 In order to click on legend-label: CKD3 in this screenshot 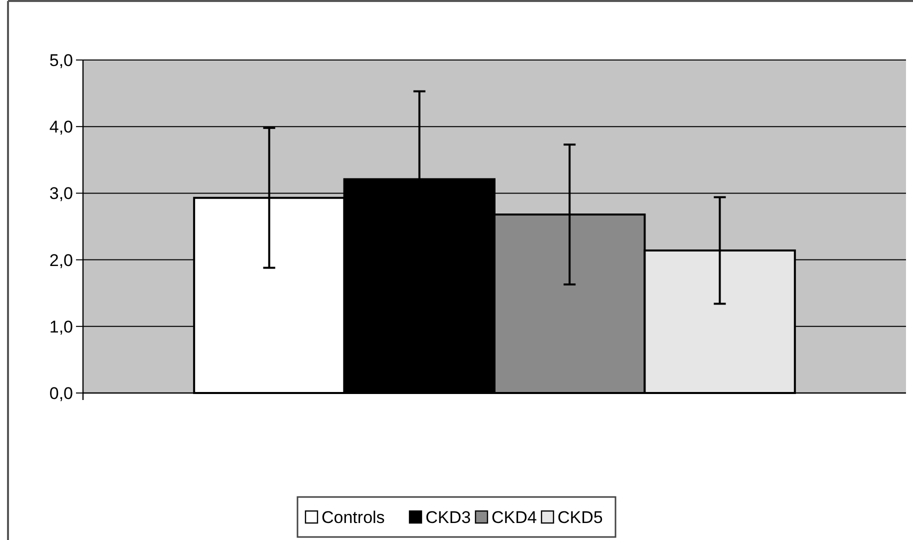, I will do `click(448, 517)`.